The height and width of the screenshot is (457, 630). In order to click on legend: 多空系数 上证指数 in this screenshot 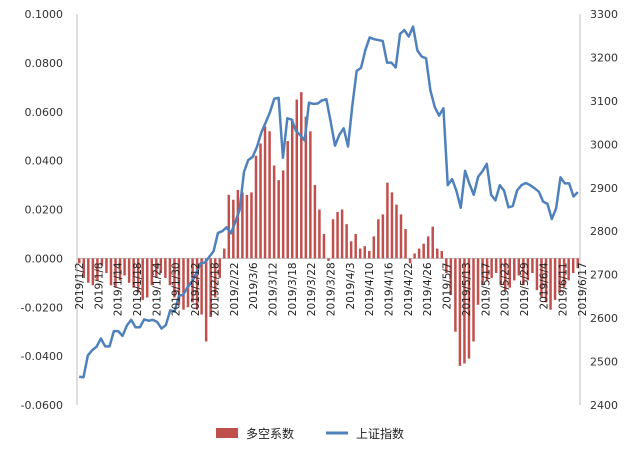, I will do `click(310, 433)`.